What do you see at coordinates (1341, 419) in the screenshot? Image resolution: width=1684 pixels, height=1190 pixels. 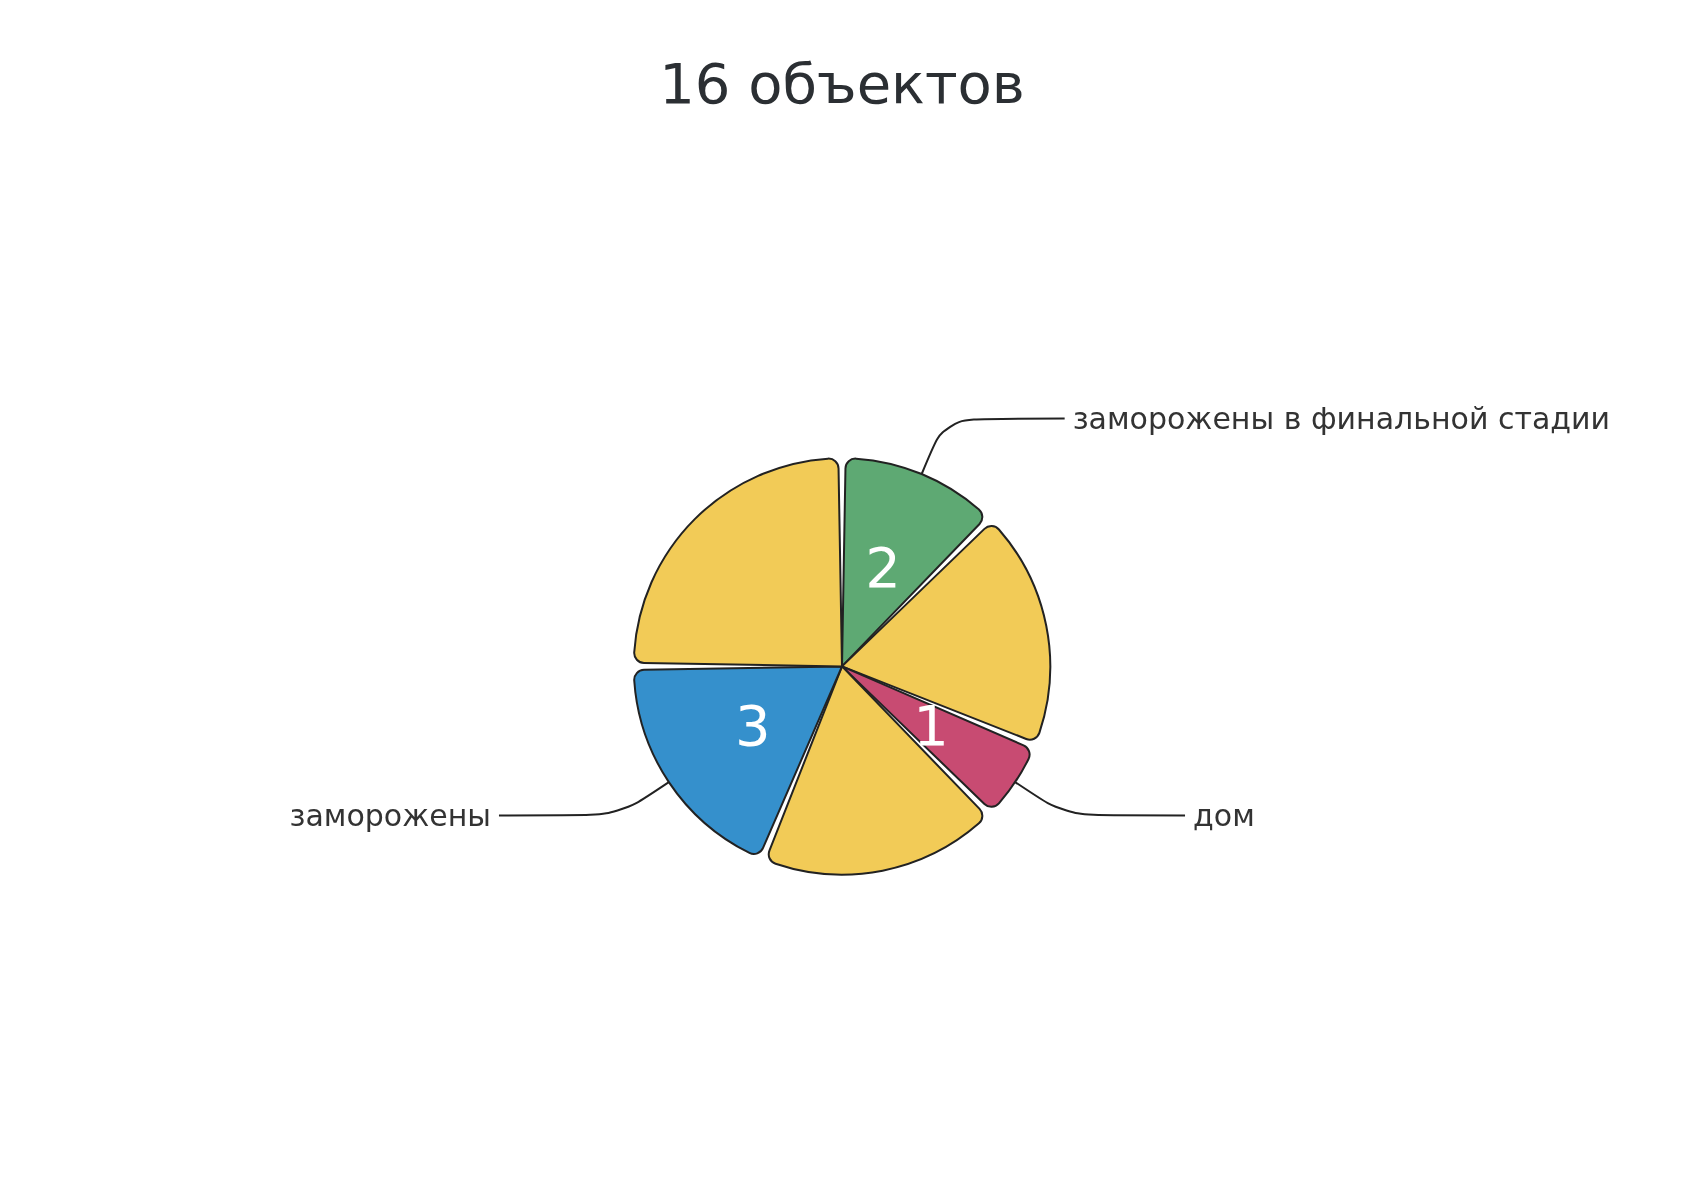 I see `slice-label: заморожены в финальной стадии` at bounding box center [1341, 419].